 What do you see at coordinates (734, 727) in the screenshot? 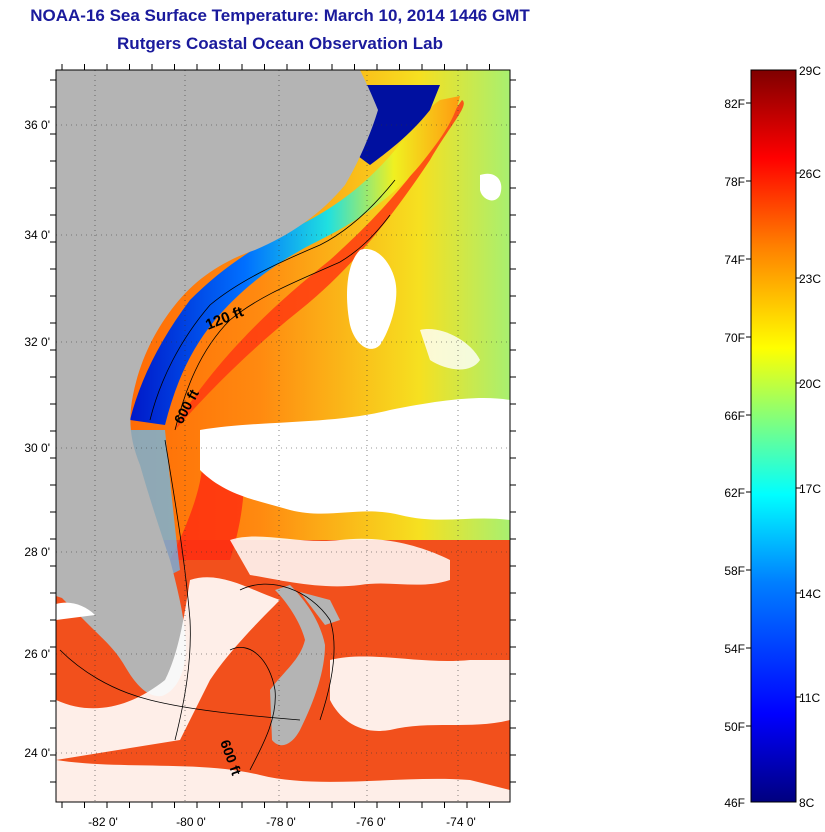
I see `cbar-f-50: 50F` at bounding box center [734, 727].